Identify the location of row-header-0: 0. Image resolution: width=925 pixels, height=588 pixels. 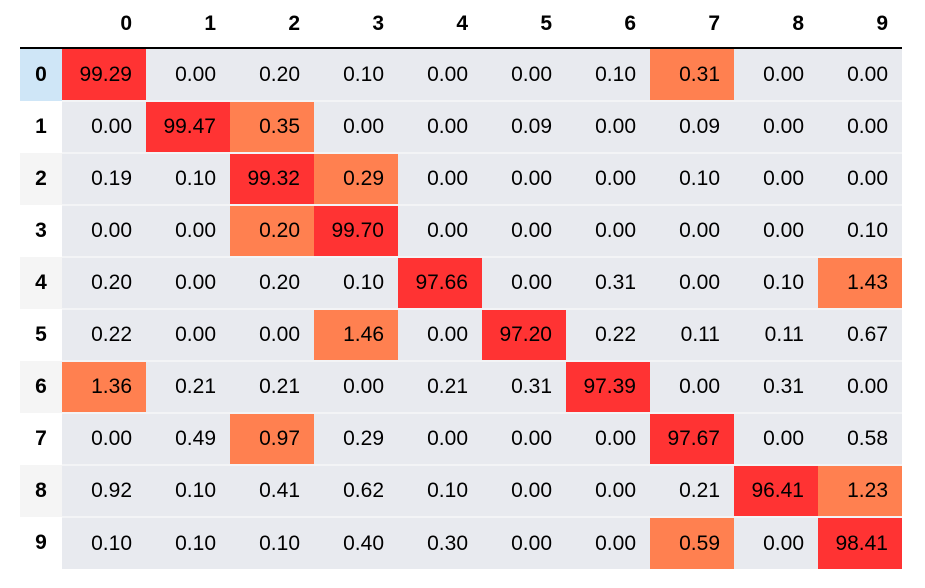
(41, 74).